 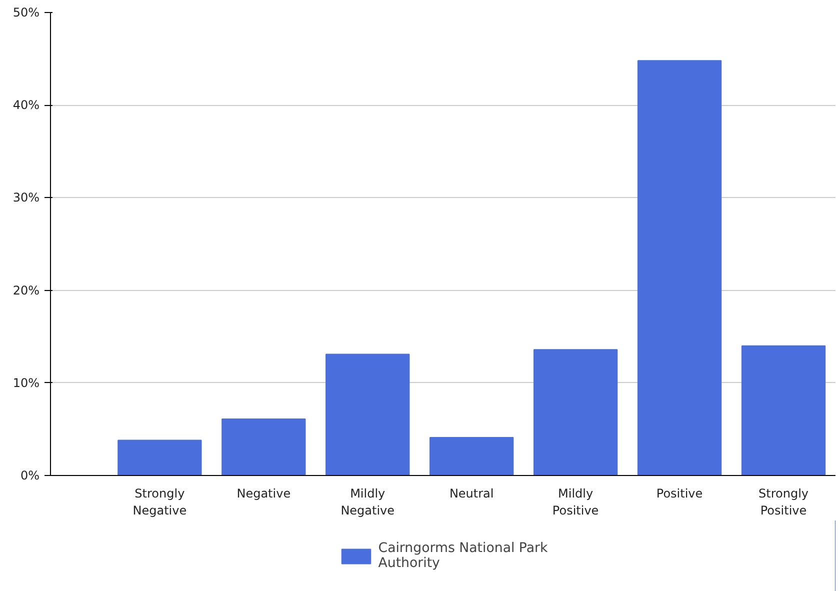 I want to click on x-tick-label: Positive, so click(x=679, y=493).